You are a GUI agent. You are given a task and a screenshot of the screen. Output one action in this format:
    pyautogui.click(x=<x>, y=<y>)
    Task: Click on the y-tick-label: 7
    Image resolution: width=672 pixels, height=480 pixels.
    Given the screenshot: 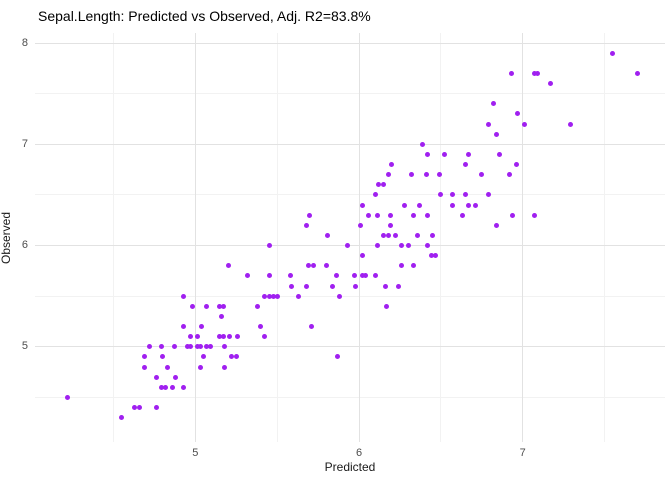 What is the action you would take?
    pyautogui.click(x=24, y=143)
    